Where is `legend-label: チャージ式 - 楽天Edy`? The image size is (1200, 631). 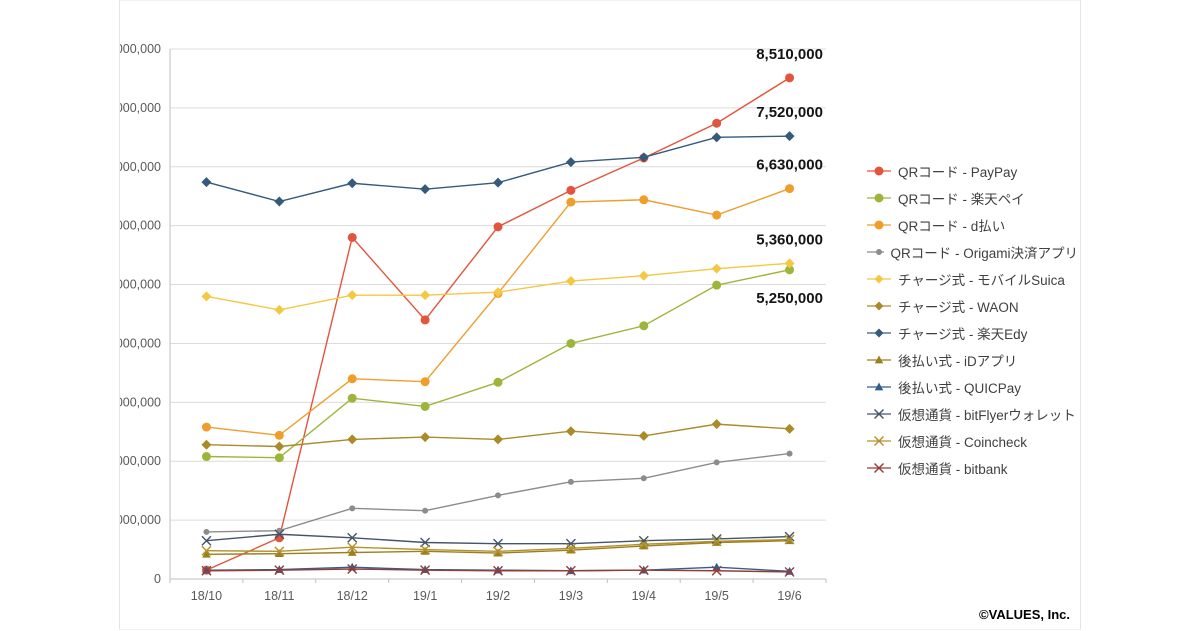 legend-label: チャージ式 - 楽天Edy is located at coordinates (963, 334).